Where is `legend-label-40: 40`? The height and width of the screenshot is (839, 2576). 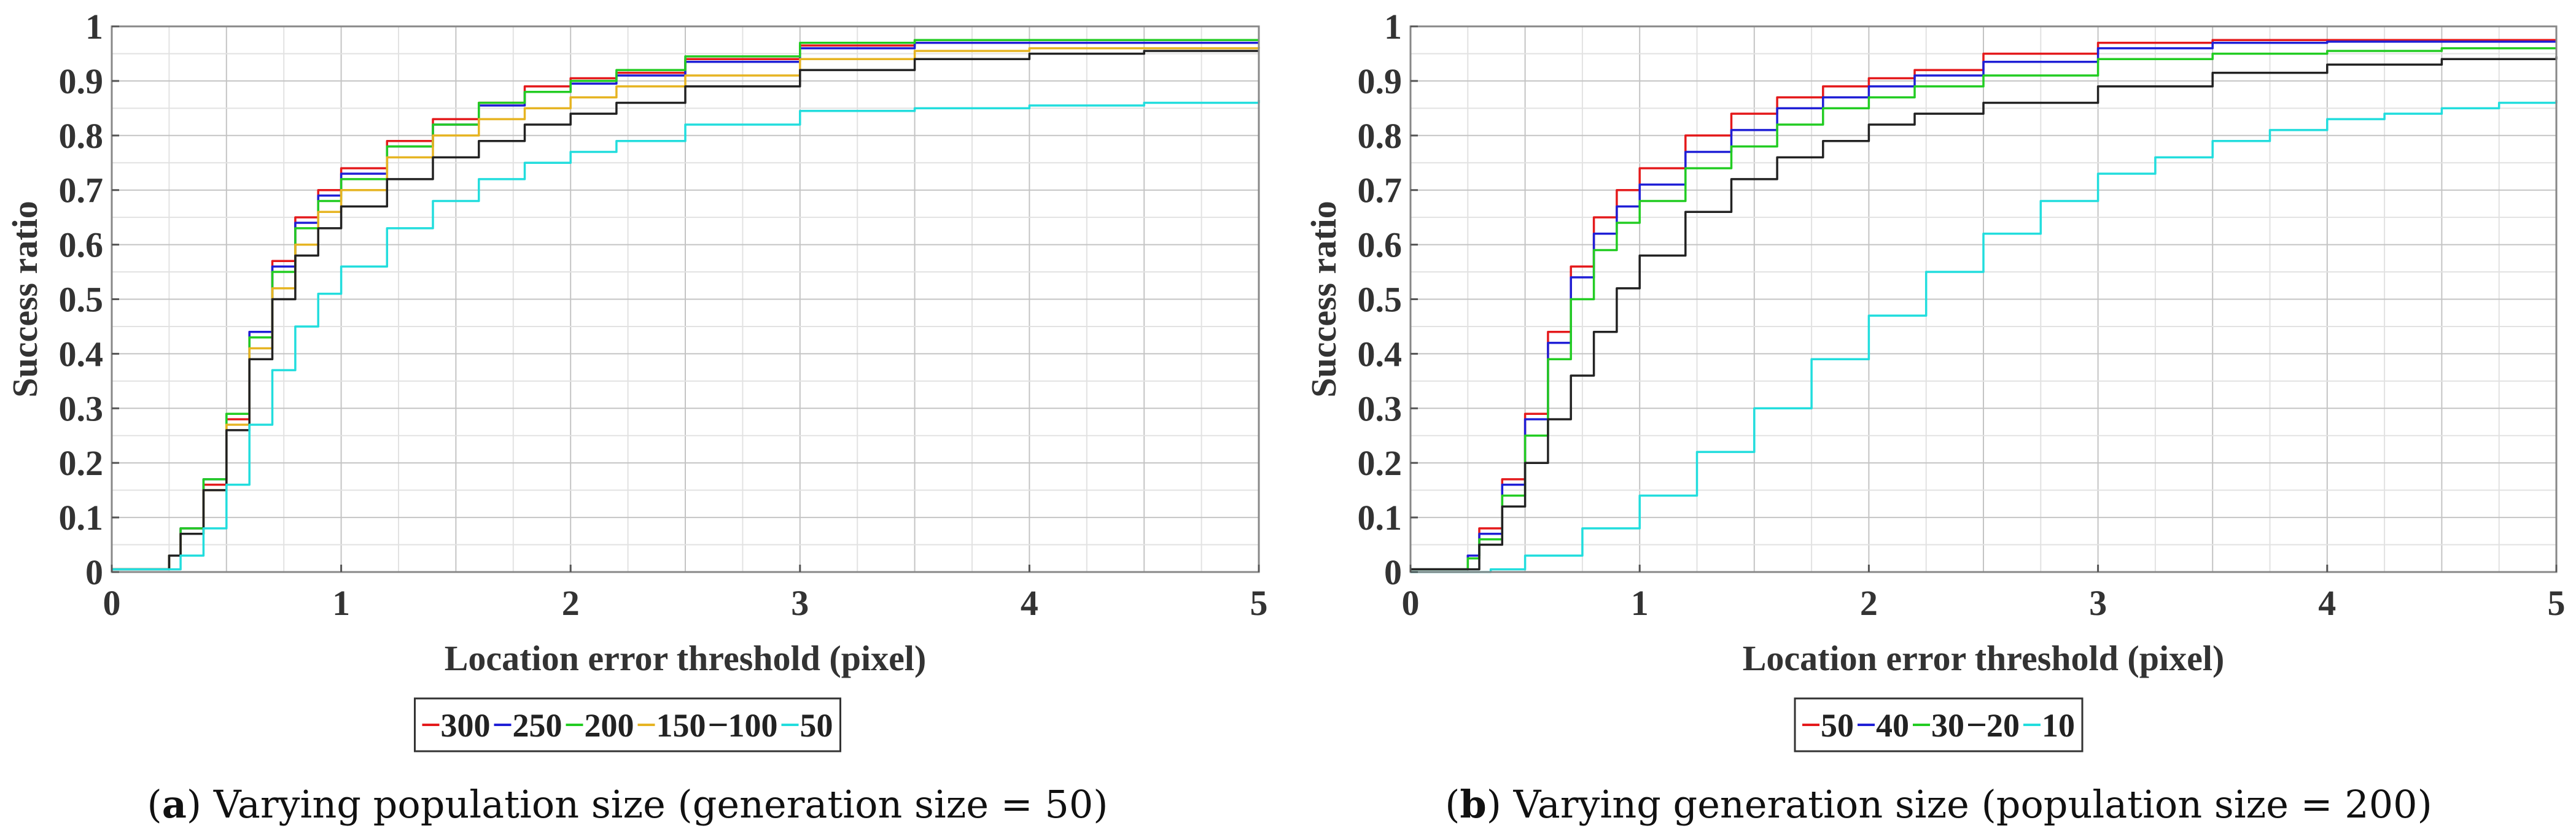
legend-label-40: 40 is located at coordinates (1892, 725).